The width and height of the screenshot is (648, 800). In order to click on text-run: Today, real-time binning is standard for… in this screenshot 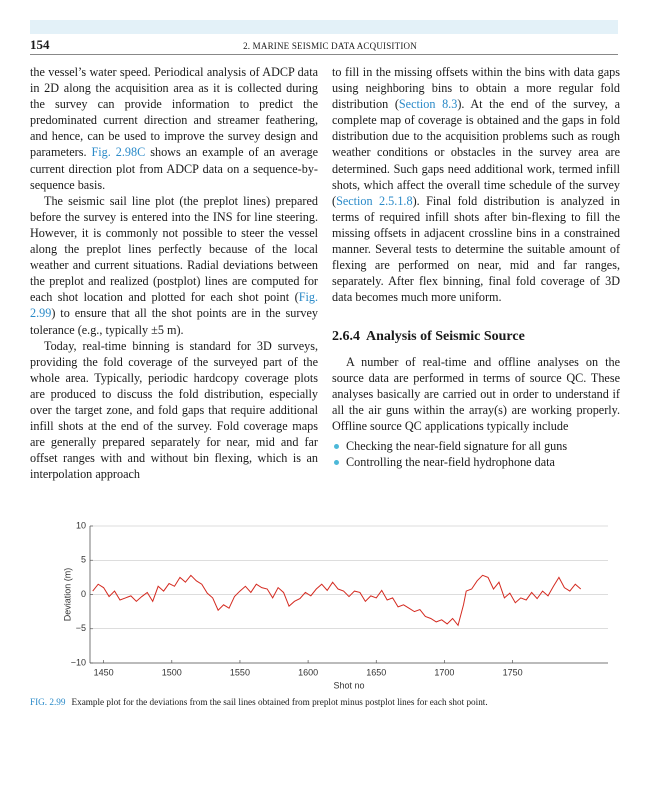, I will do `click(174, 410)`.